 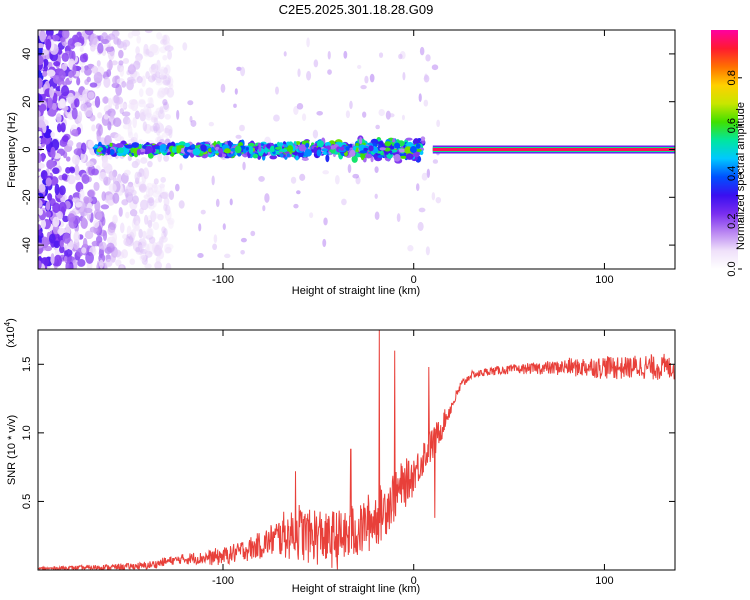 What do you see at coordinates (11, 336) in the screenshot?
I see `snr-multiplier-base: (x10` at bounding box center [11, 336].